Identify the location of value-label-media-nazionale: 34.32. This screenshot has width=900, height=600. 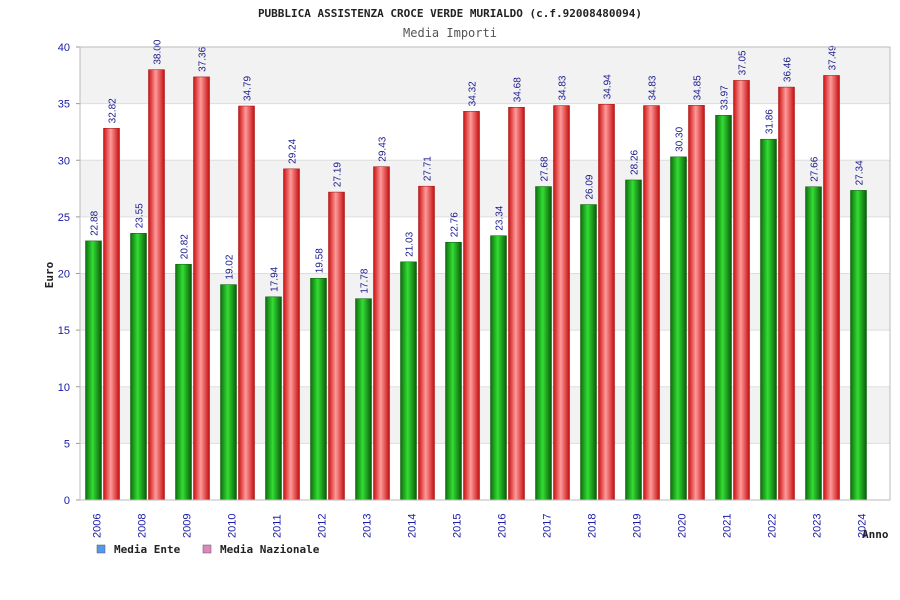
(473, 93).